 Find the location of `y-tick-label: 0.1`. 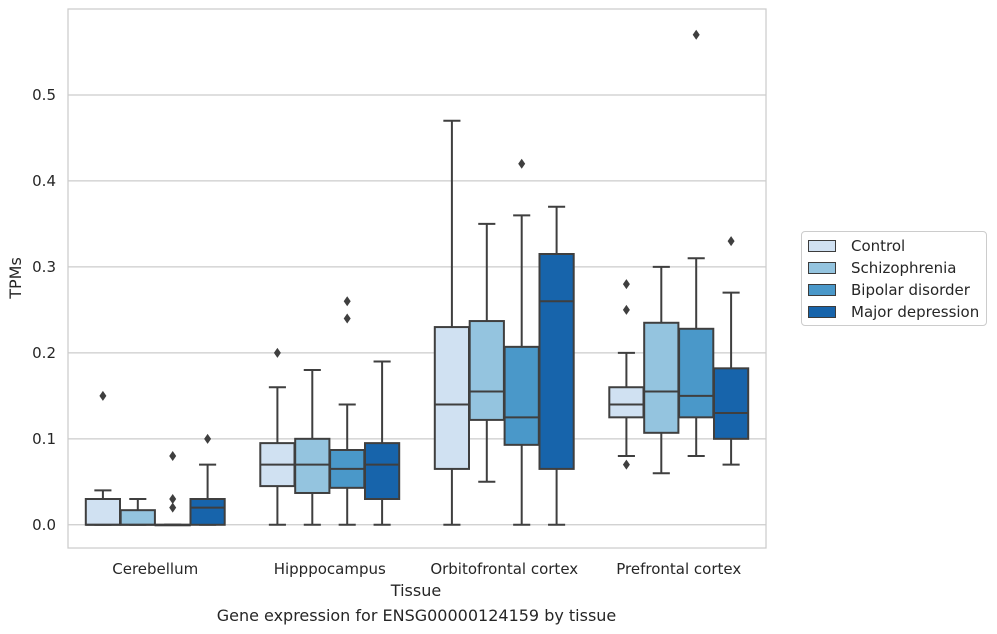

y-tick-label: 0.1 is located at coordinates (44, 439).